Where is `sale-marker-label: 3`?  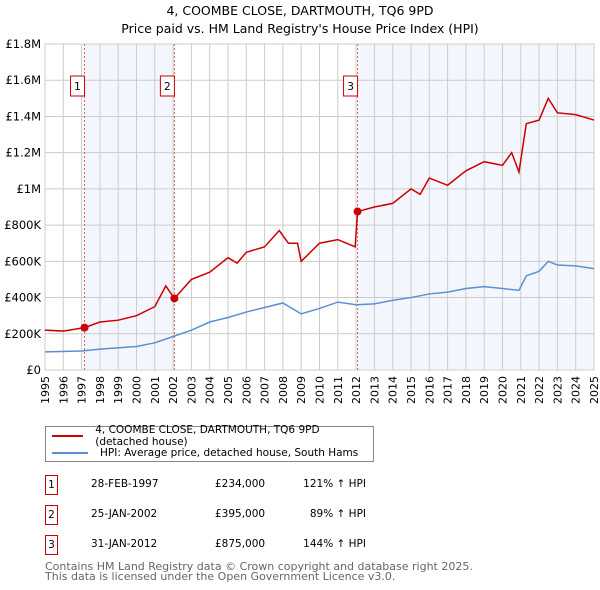
sale-marker-label: 3 is located at coordinates (350, 87).